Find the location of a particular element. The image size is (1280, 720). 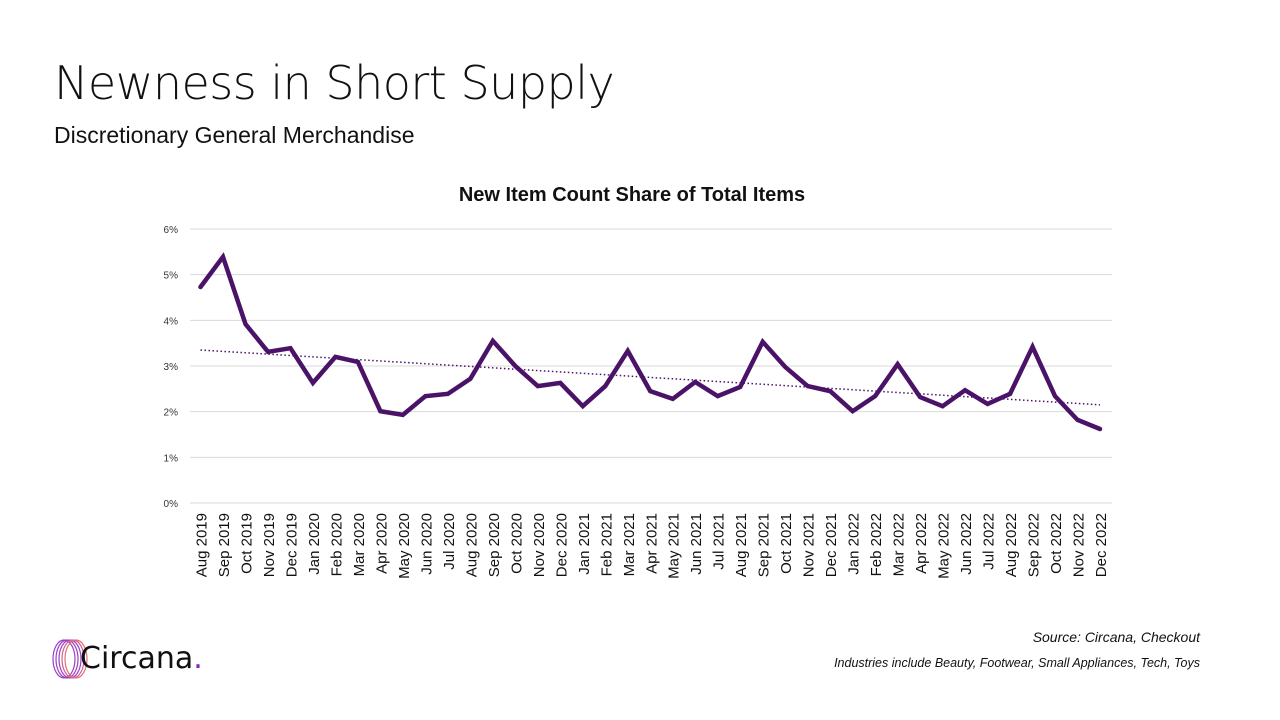

x-tick-label: Mar 2020 is located at coordinates (359, 544).